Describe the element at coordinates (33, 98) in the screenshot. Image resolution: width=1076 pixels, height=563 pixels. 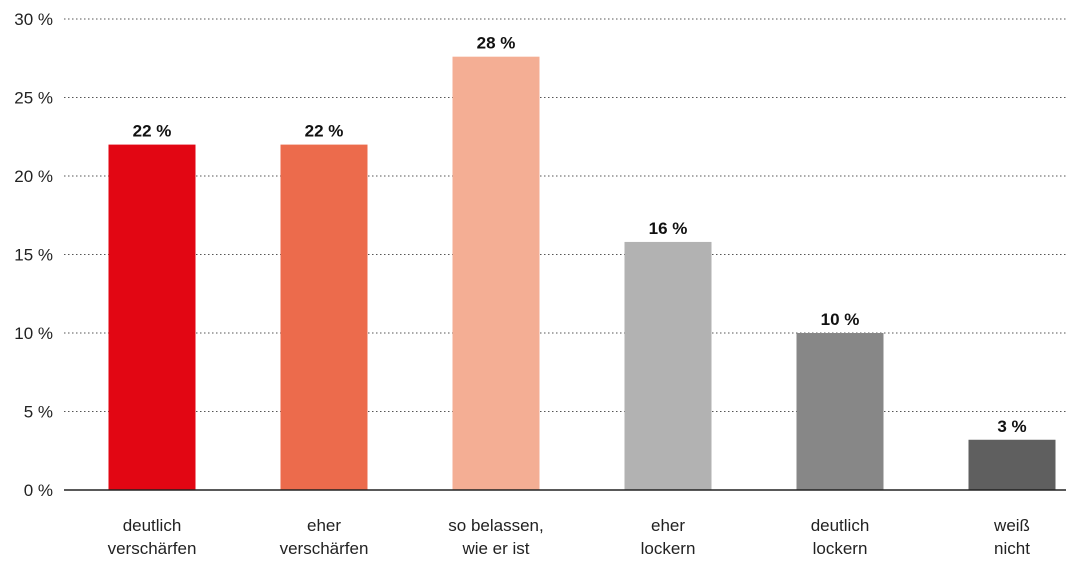
I see `y-tick-label: 25 %` at that location.